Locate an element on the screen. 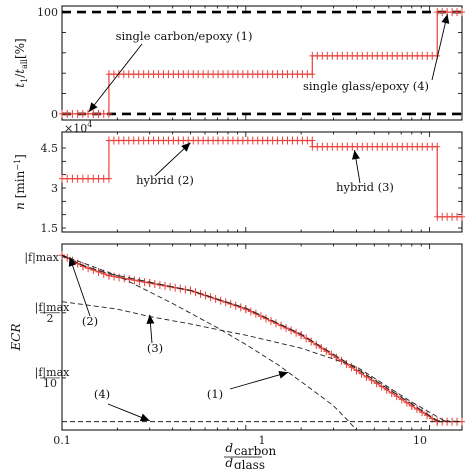 The image size is (474, 469). x-axis-label: d carbon d glass is located at coordinates (250, 455).